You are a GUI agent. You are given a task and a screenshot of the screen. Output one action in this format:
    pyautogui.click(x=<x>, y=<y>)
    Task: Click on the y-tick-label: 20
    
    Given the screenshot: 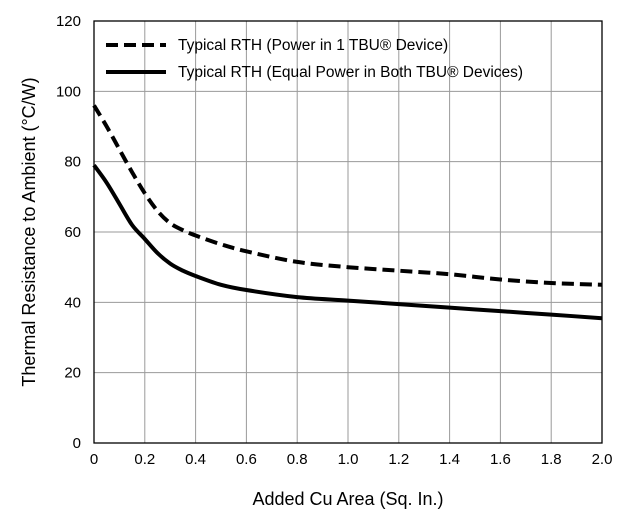 What is the action you would take?
    pyautogui.click(x=72, y=373)
    